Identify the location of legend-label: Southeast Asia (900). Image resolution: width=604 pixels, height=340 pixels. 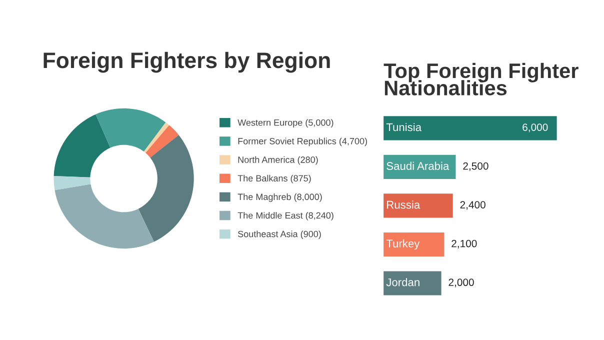
(279, 234).